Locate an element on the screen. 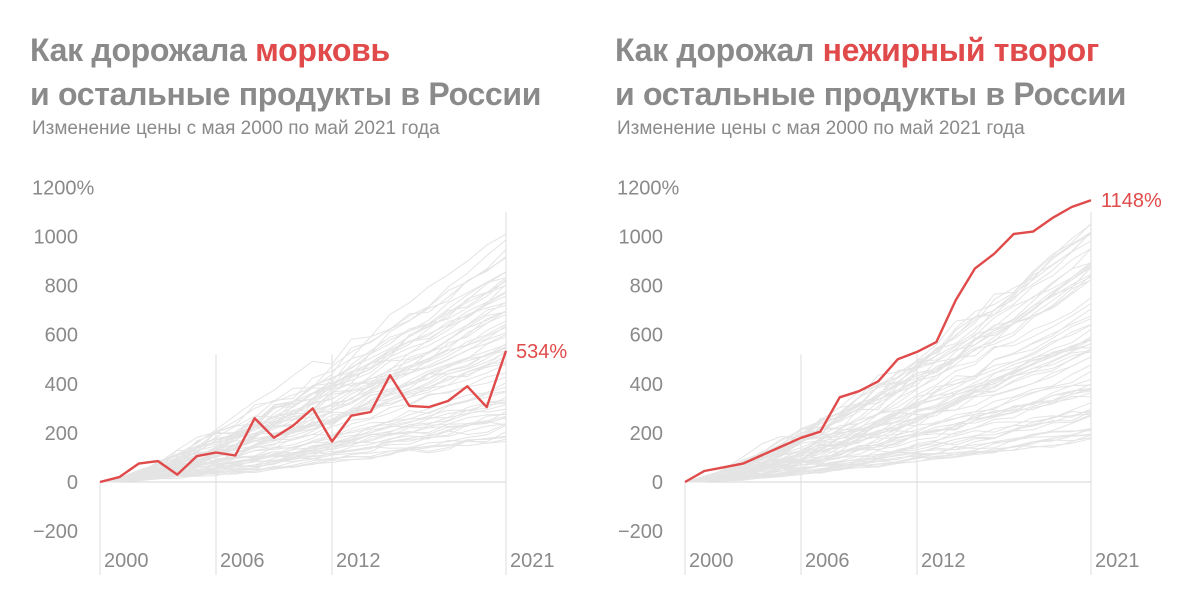 This screenshot has height=602, width=1200. end-value-label: 534% is located at coordinates (541, 352).